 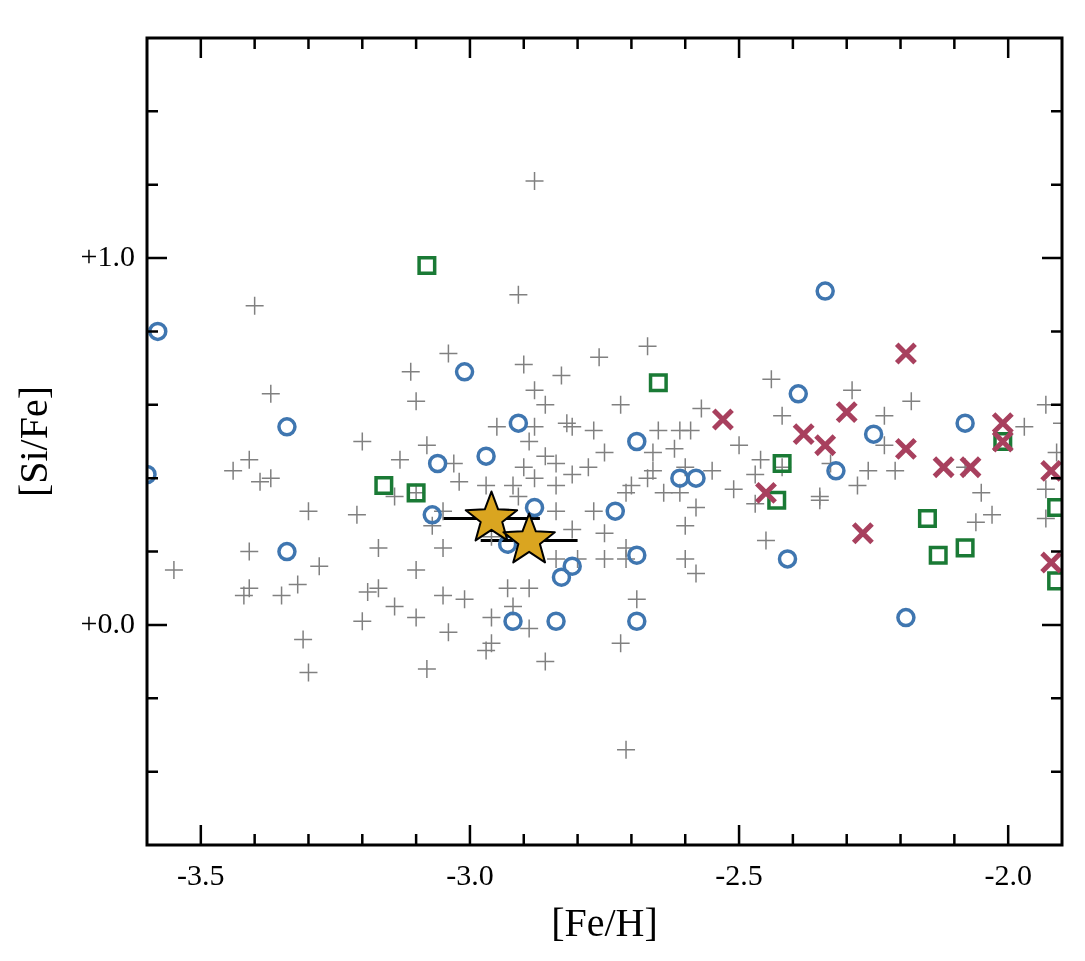 I want to click on x-tick-label: -3.5, so click(x=201, y=874).